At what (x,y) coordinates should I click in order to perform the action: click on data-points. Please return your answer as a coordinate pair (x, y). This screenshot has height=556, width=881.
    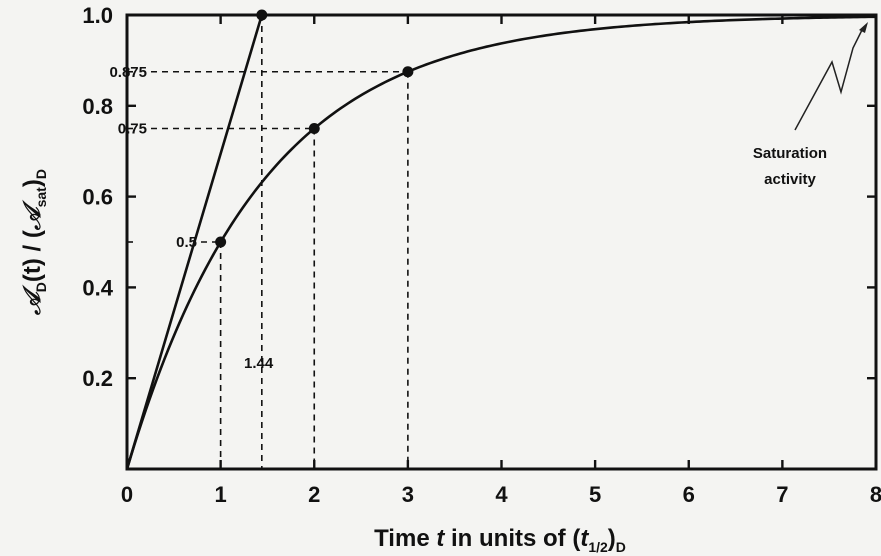
    Looking at the image, I should click on (314, 128).